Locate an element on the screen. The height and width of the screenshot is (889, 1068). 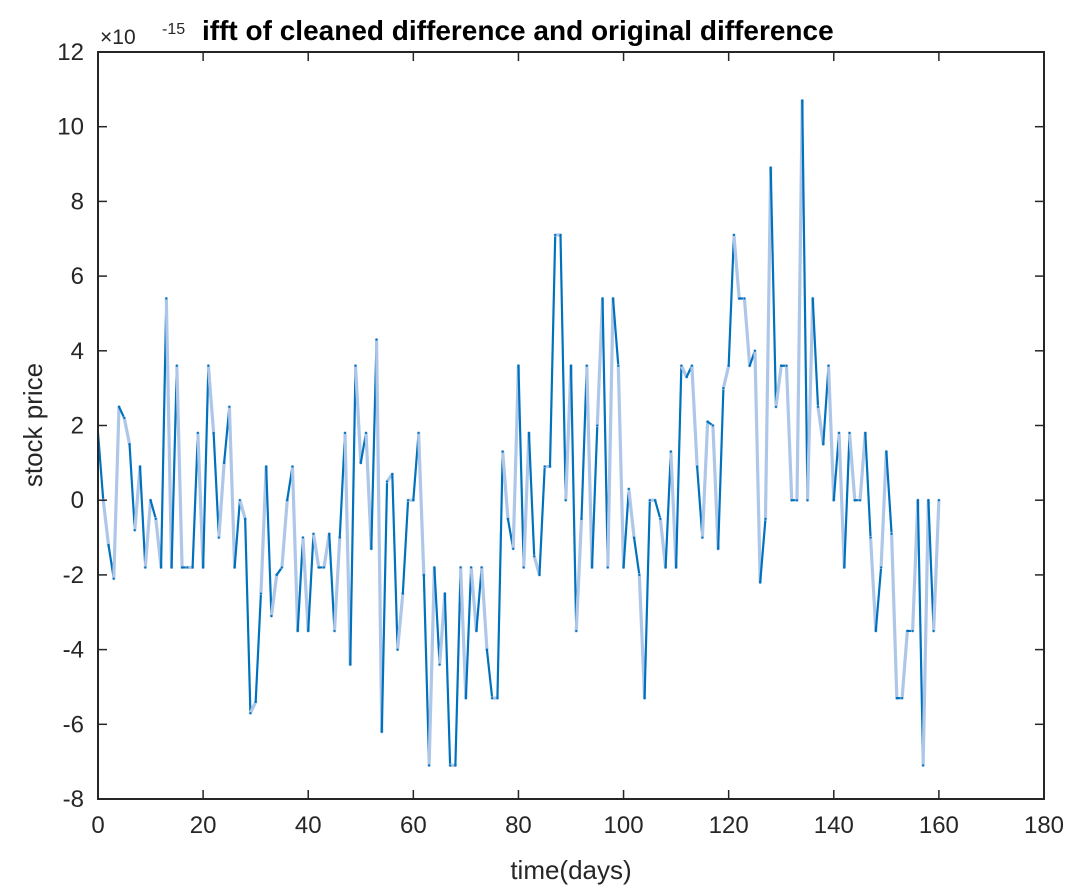
y-tick-label: 8 is located at coordinates (77, 201).